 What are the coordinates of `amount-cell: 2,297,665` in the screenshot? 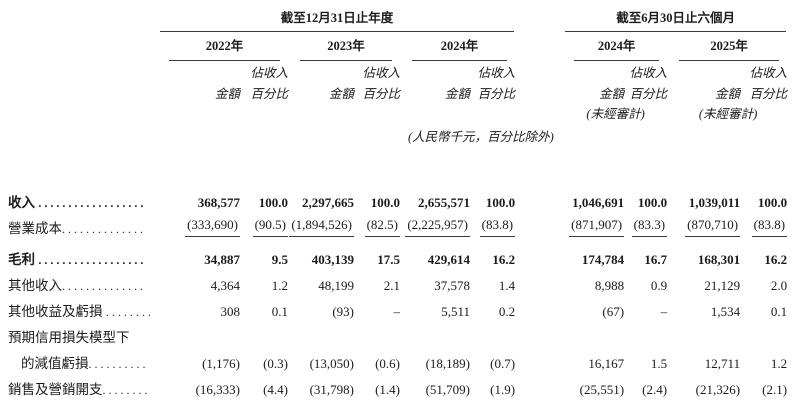 It's located at (328, 202).